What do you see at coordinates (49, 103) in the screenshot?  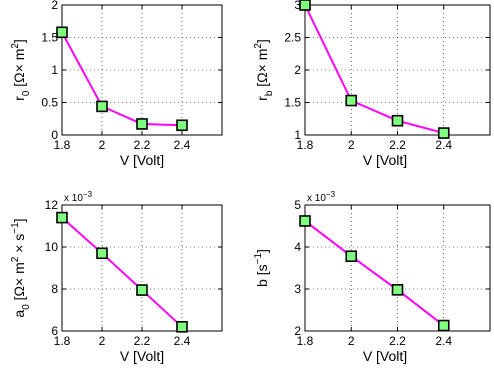 I see `y-tick-label: 0.5` at bounding box center [49, 103].